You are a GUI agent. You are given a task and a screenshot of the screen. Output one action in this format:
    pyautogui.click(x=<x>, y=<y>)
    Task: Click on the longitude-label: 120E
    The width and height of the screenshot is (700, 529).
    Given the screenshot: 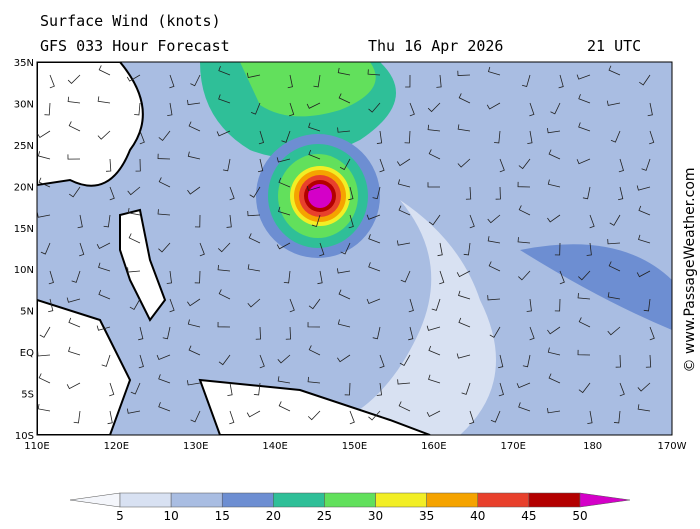 What is the action you would take?
    pyautogui.click(x=116, y=446)
    